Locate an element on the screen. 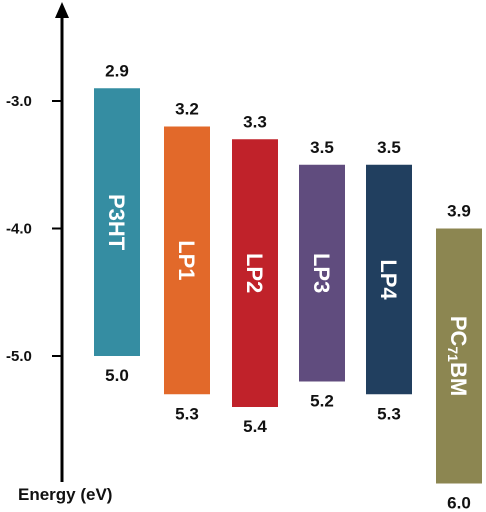 The height and width of the screenshot is (512, 486). bar-p3ht is located at coordinates (117, 222).